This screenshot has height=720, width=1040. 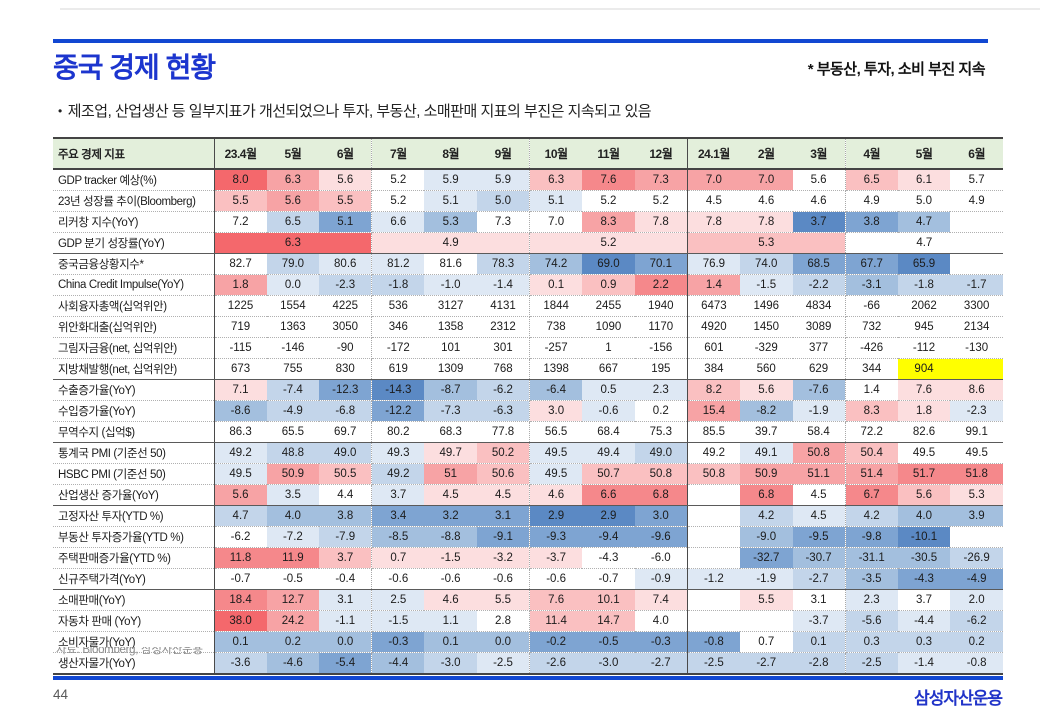 What do you see at coordinates (871, 537) in the screenshot?
I see `table-cell: -9.8` at bounding box center [871, 537].